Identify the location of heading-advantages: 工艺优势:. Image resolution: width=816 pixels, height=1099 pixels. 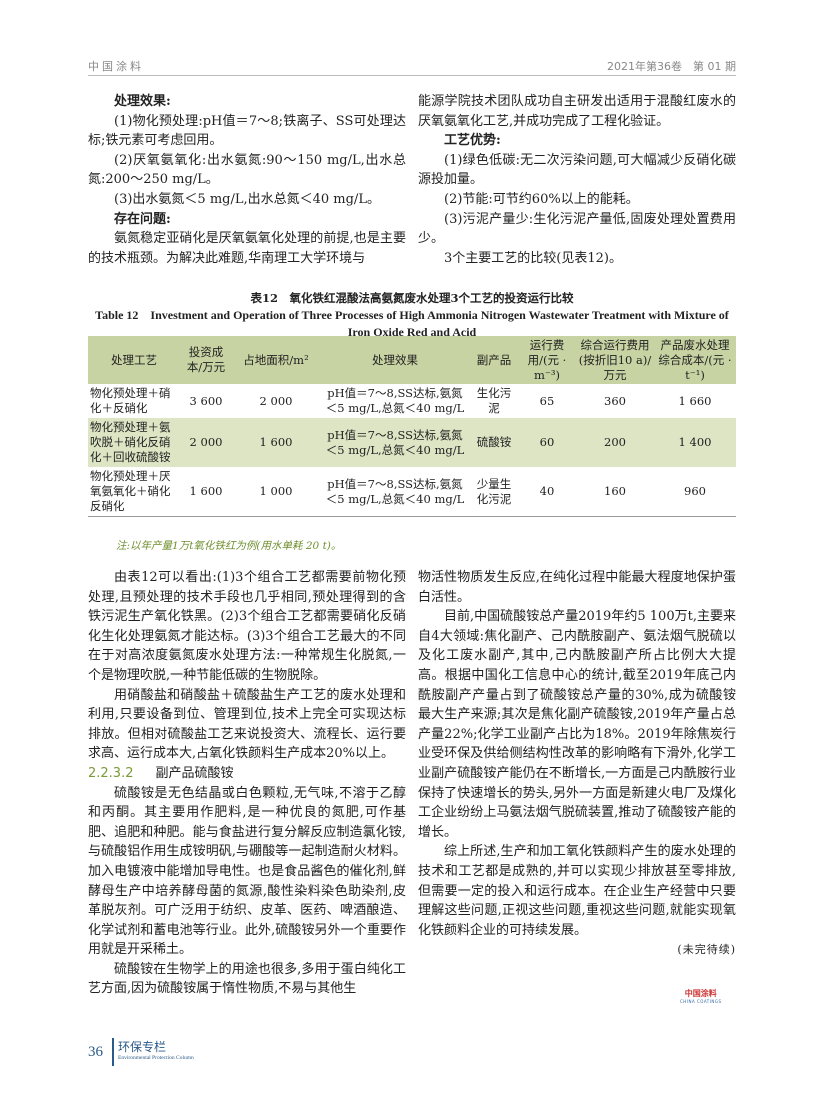
(472, 141).